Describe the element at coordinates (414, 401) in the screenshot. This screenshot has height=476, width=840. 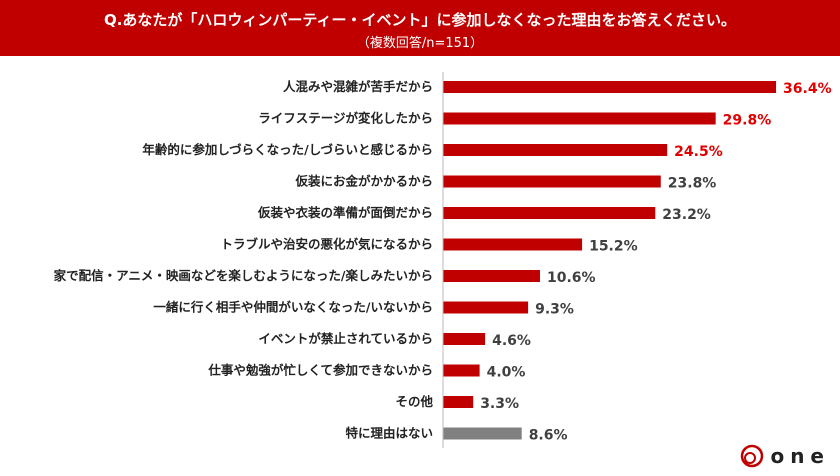
I see `category-label: その他` at that location.